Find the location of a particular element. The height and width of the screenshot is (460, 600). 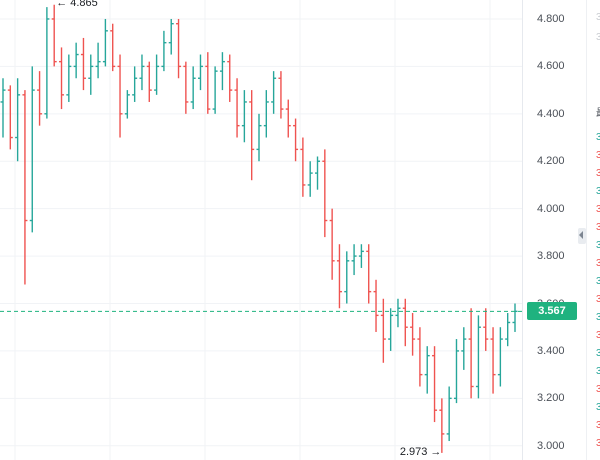

right-arrow-icon: → is located at coordinates (434, 451).